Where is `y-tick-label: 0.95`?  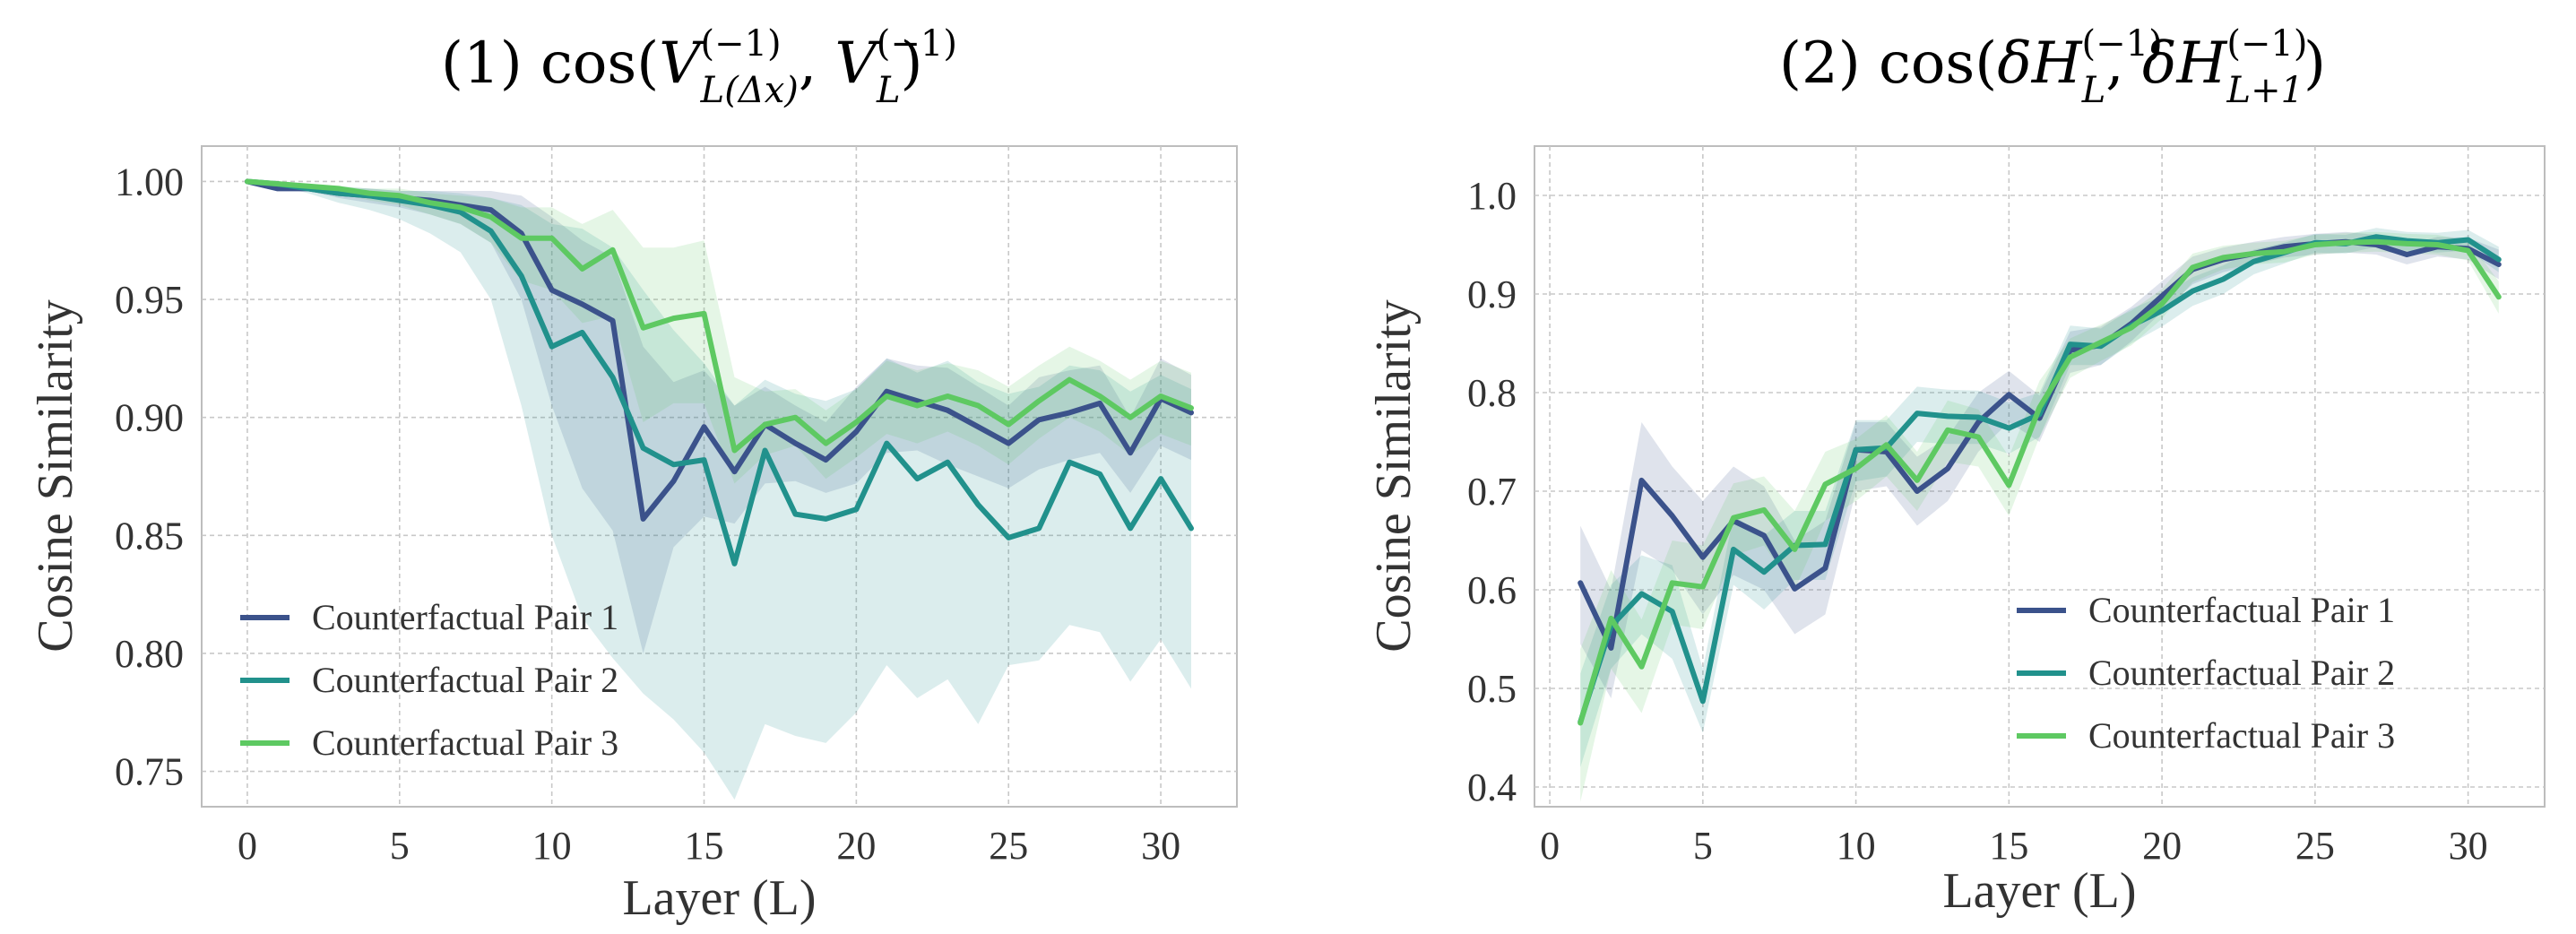 y-tick-label: 0.95 is located at coordinates (149, 300).